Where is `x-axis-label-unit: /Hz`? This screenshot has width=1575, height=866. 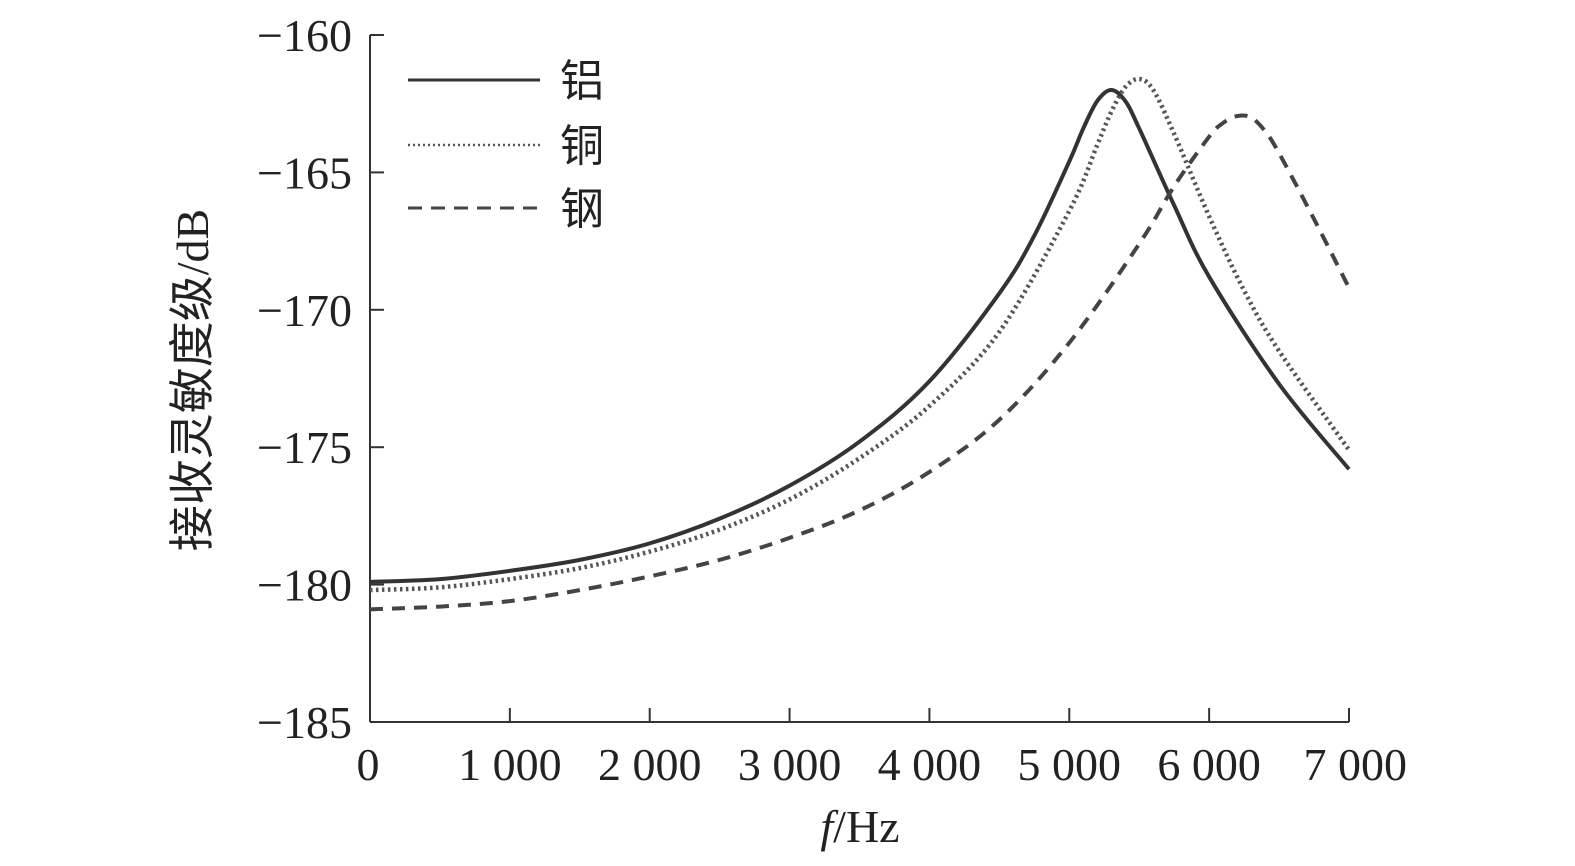 x-axis-label-unit: /Hz is located at coordinates (866, 826).